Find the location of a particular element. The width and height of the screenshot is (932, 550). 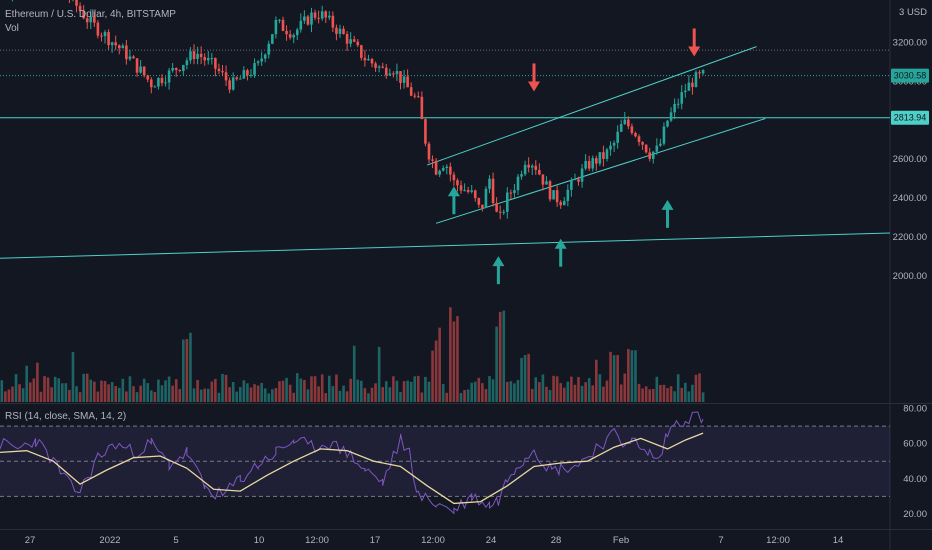

up-arrow-icon is located at coordinates (498, 261).